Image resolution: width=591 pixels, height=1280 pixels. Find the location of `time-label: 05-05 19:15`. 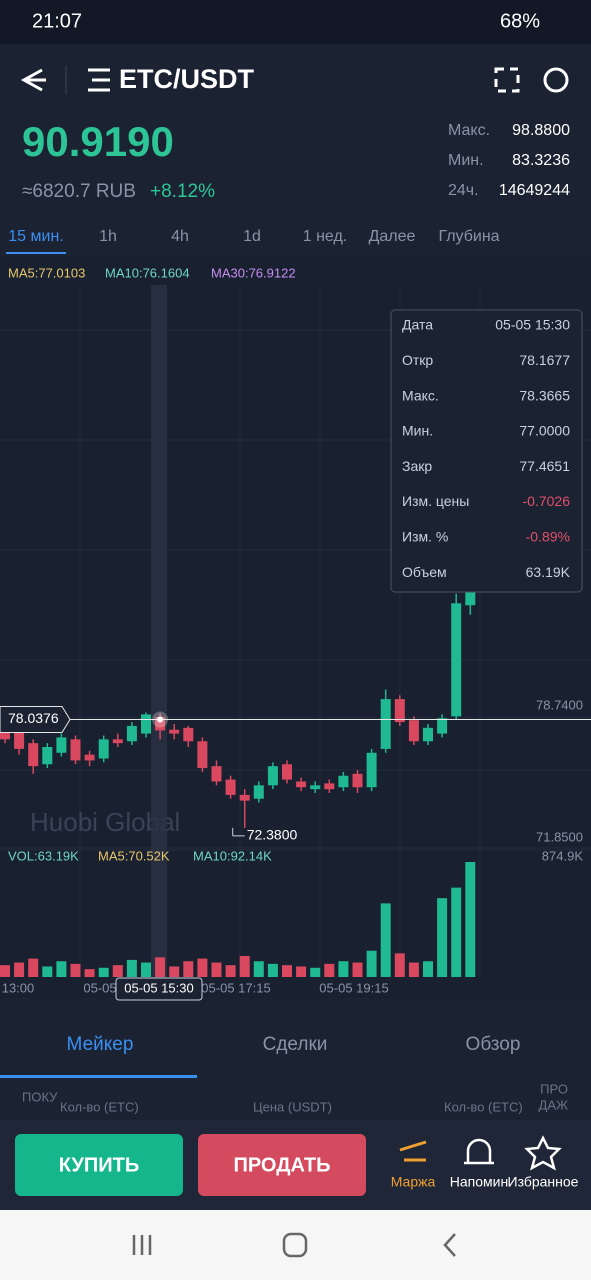

time-label: 05-05 19:15 is located at coordinates (353, 987).